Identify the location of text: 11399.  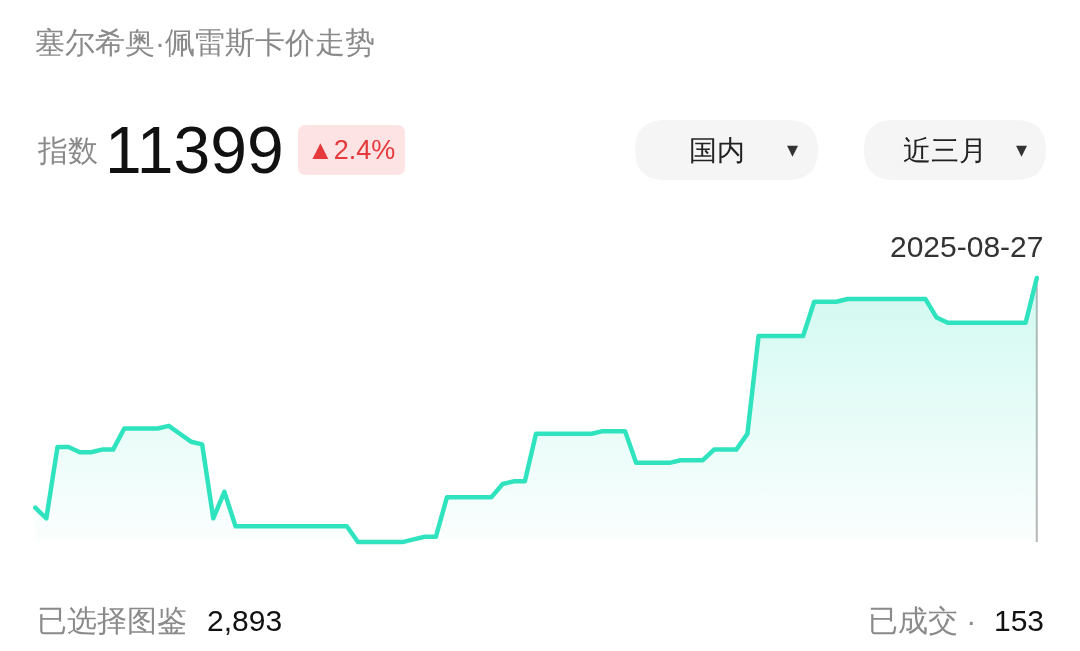
(194, 150).